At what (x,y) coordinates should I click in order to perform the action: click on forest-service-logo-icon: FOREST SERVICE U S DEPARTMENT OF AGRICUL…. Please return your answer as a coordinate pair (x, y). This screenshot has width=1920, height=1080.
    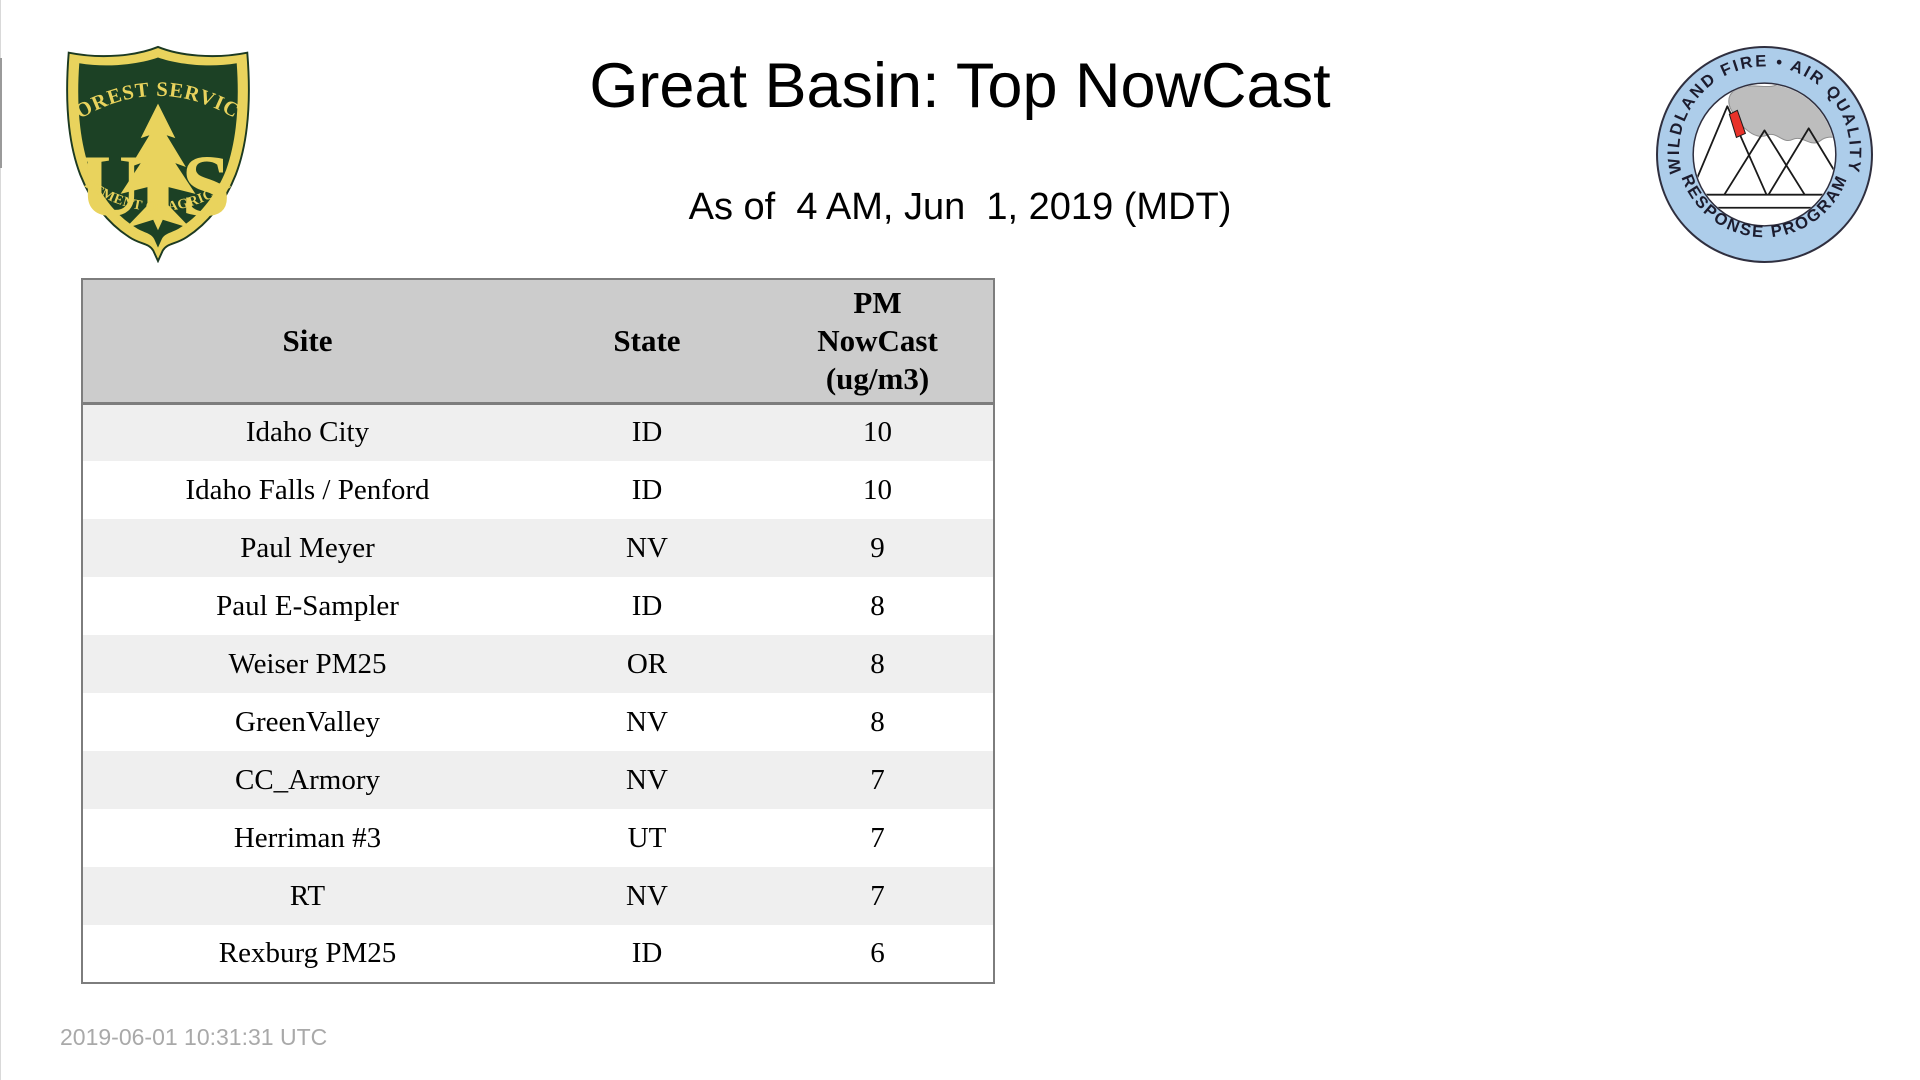
    Looking at the image, I should click on (156, 153).